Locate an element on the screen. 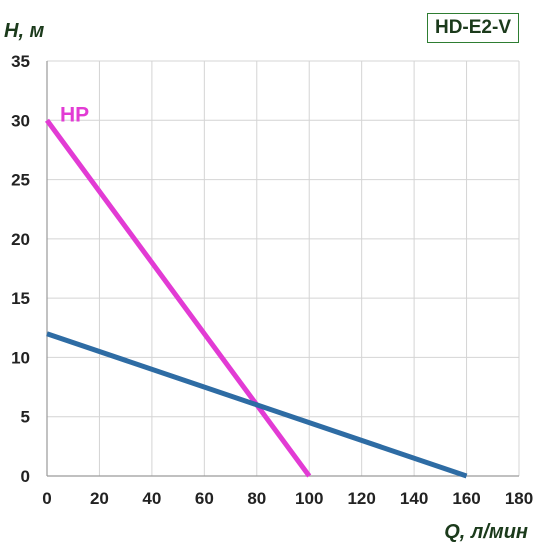 This screenshot has height=548, width=539. y-tick-label: 15 is located at coordinates (20, 298).